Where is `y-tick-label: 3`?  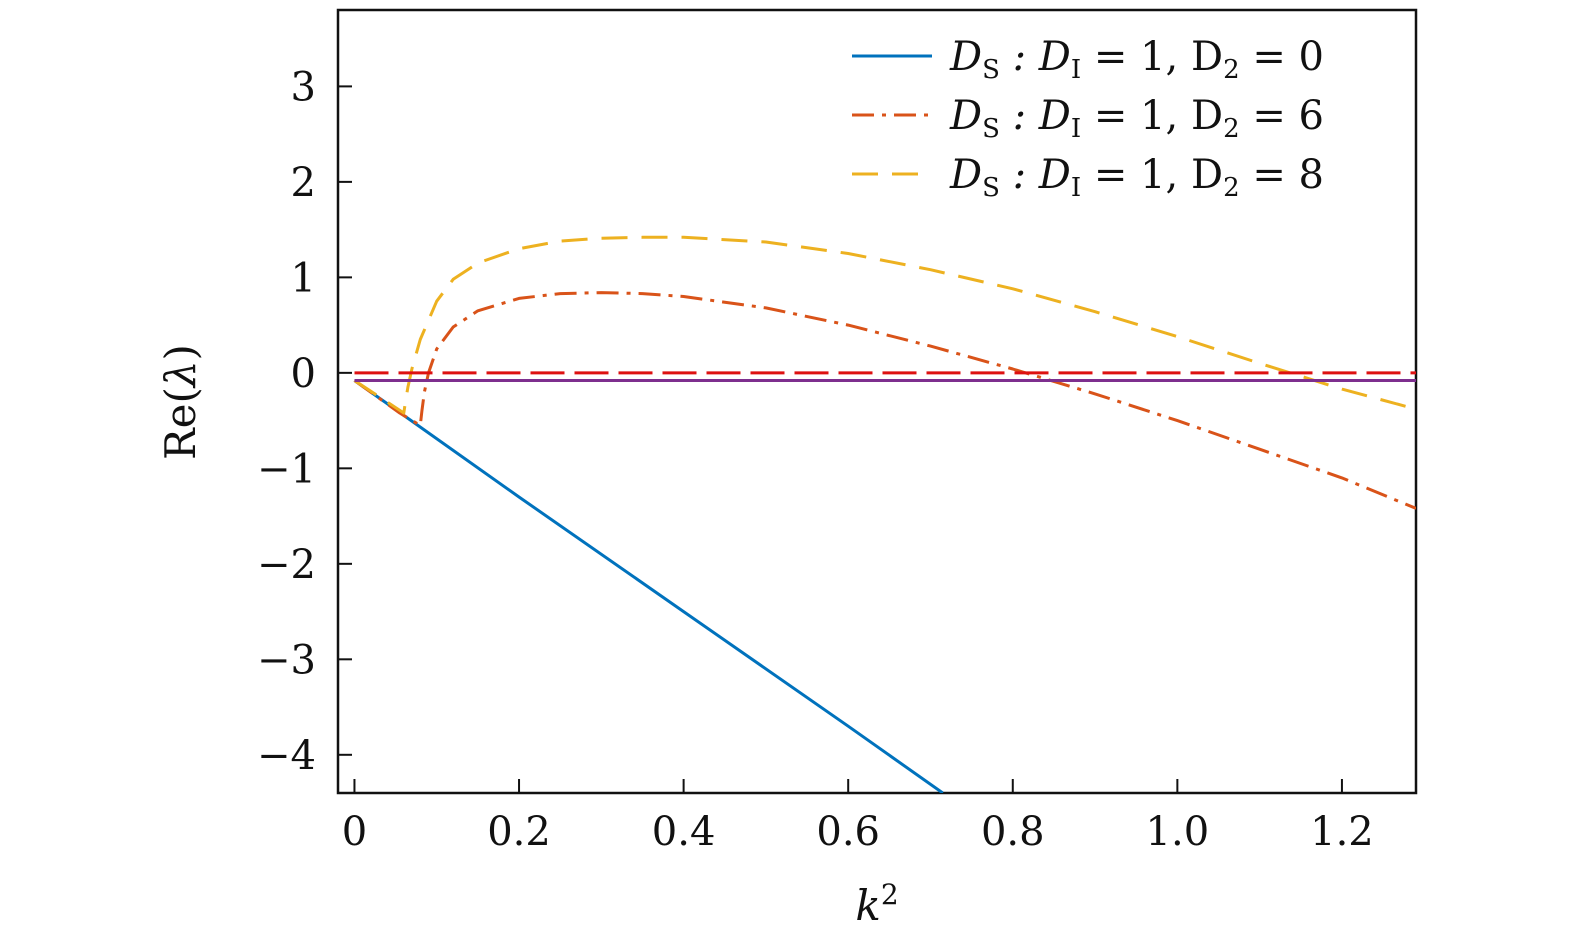
y-tick-label: 3 is located at coordinates (303, 87).